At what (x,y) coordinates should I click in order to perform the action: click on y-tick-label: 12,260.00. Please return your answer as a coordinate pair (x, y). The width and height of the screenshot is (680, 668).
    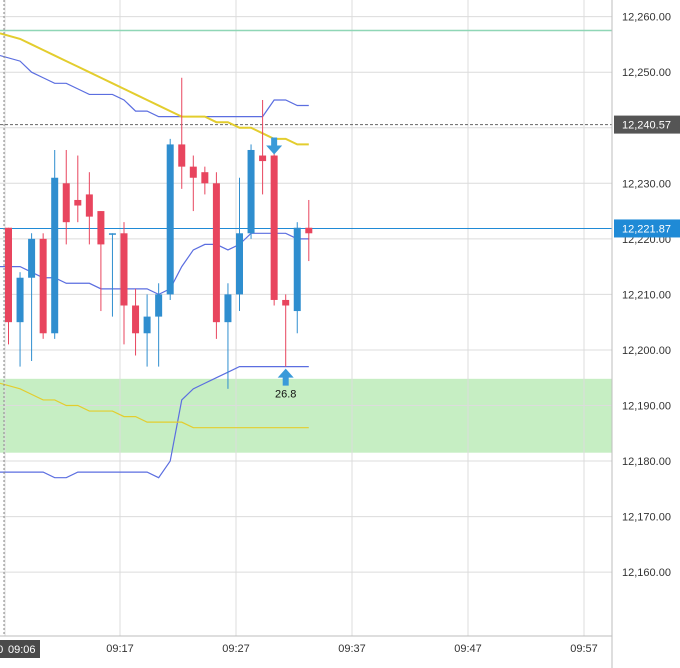
    Looking at the image, I should click on (646, 18).